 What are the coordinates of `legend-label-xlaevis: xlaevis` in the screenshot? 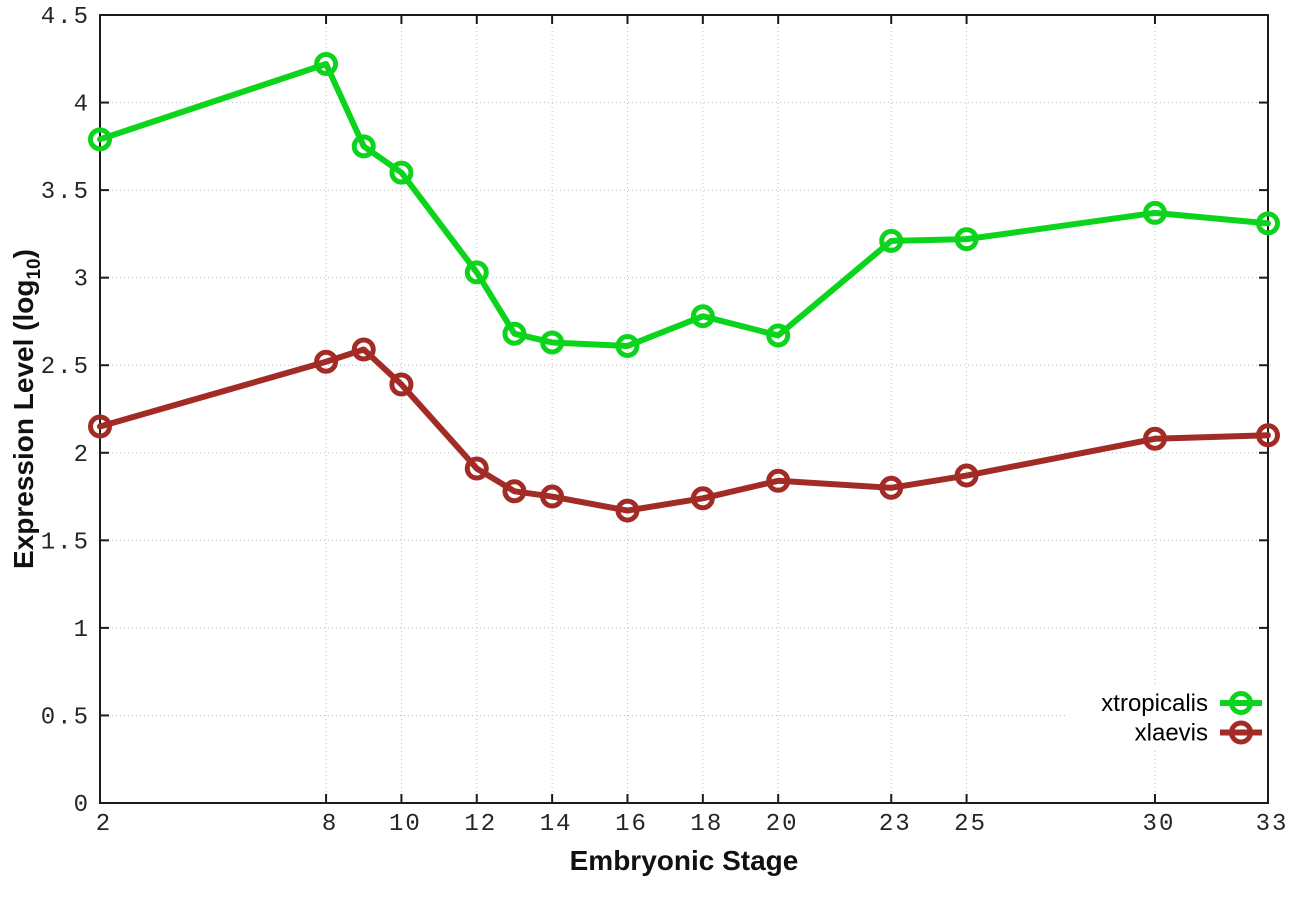 It's located at (1171, 733).